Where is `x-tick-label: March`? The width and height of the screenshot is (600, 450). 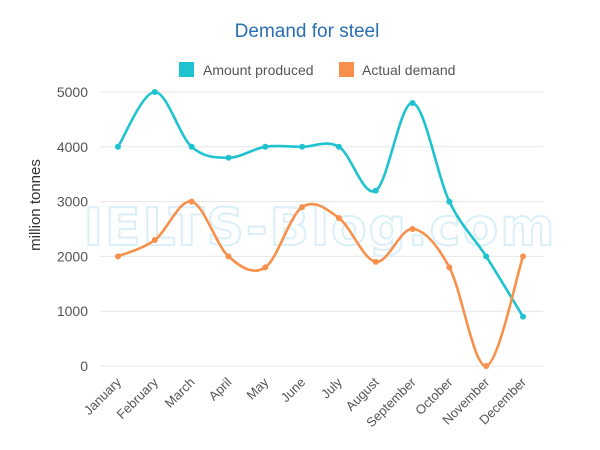 x-tick-label: March is located at coordinates (180, 393).